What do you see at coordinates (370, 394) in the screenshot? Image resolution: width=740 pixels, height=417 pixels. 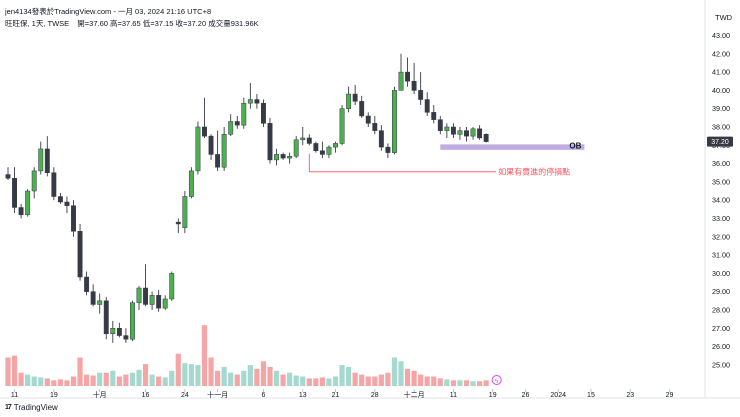 I see `time-axis: 11 19 十月 16 24 十一月 6 13 21 28 十二月 11 19 26 2024 15 23 29` at bounding box center [370, 394].